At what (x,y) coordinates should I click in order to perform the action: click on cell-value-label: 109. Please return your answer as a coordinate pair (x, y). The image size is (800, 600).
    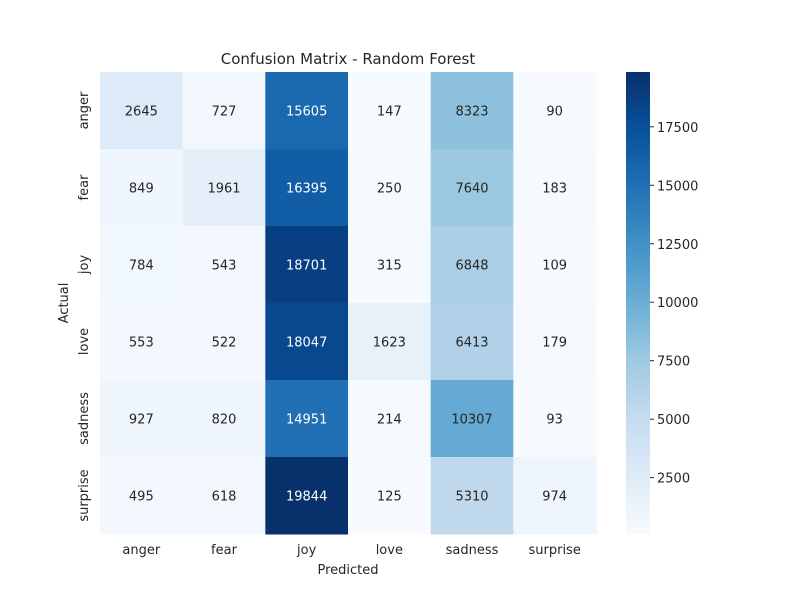
    Looking at the image, I should click on (554, 266).